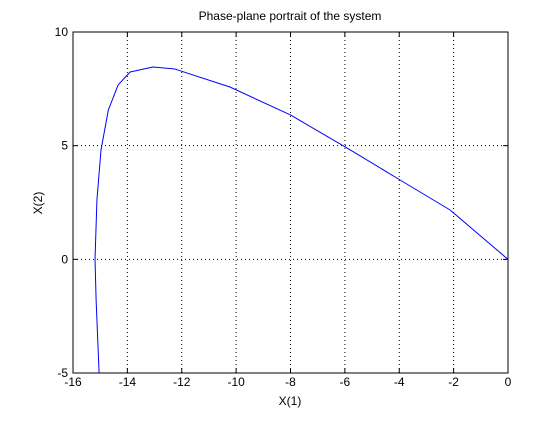 The width and height of the screenshot is (560, 425). I want to click on x-tick-label: -4, so click(399, 382).